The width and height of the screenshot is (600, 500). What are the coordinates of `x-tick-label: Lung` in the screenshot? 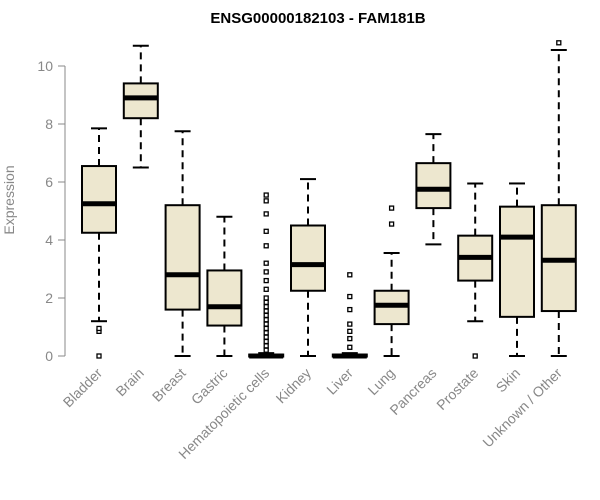 It's located at (380, 381).